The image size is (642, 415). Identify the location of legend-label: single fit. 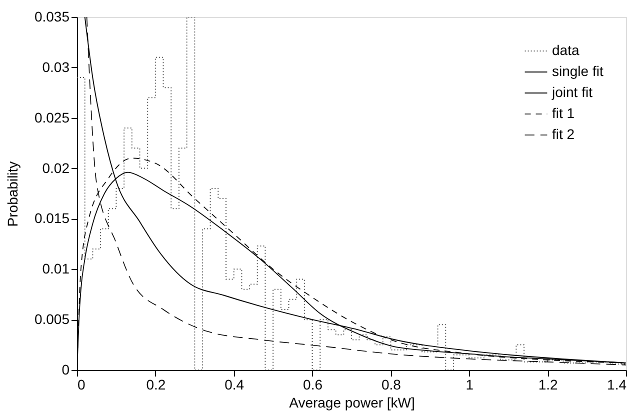
(578, 71).